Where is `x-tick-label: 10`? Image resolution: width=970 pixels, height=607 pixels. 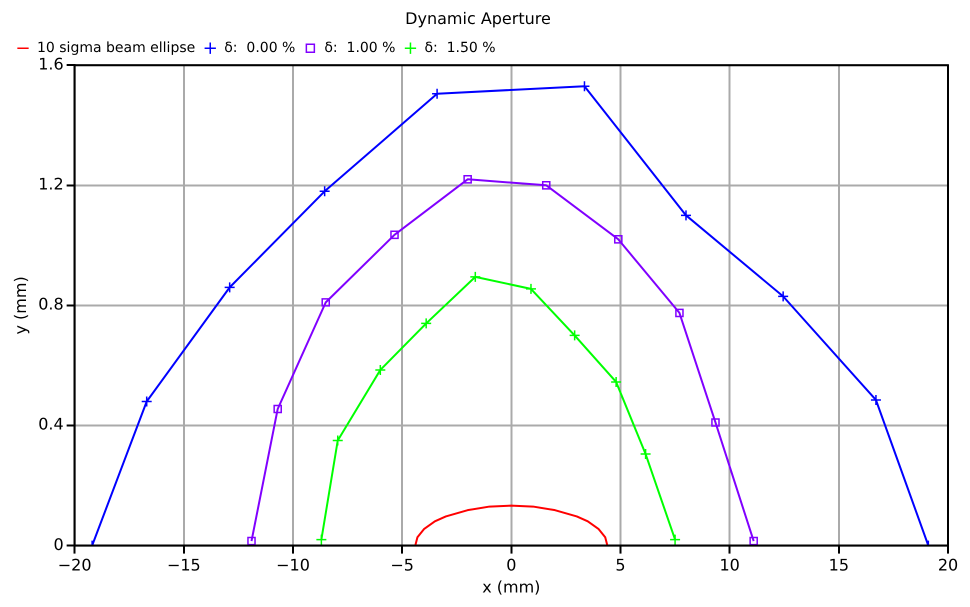
x-tick-label: 10 is located at coordinates (729, 564).